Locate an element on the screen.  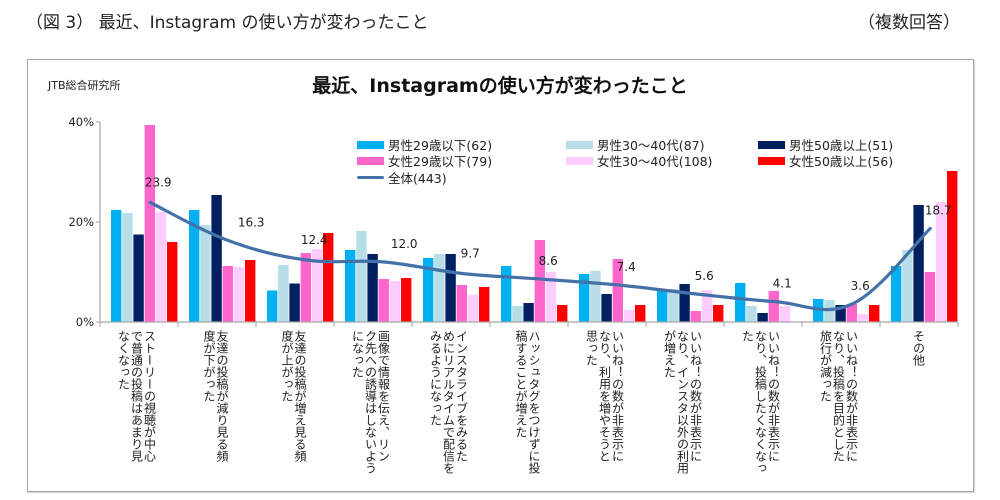
legend-item: 女性30～40代(108) is located at coordinates (639, 160).